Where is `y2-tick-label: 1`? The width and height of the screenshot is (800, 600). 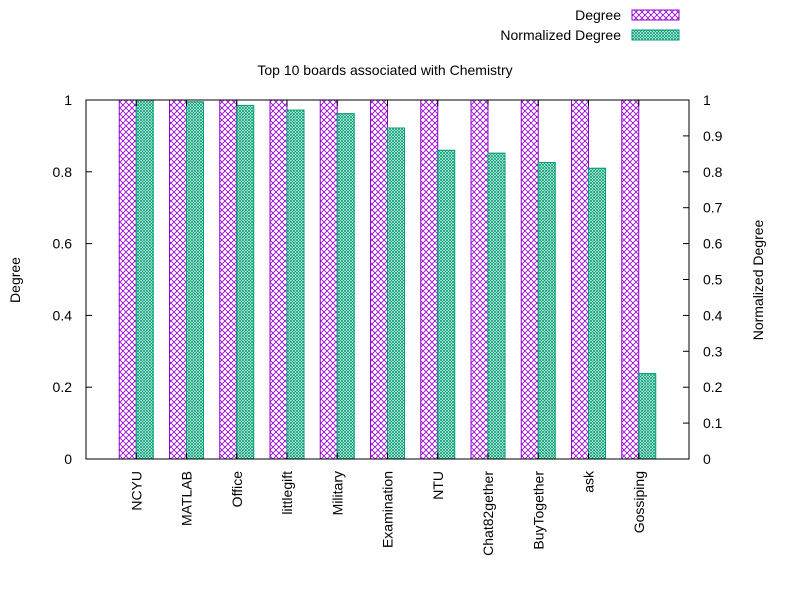
y2-tick-label: 1 is located at coordinates (707, 100).